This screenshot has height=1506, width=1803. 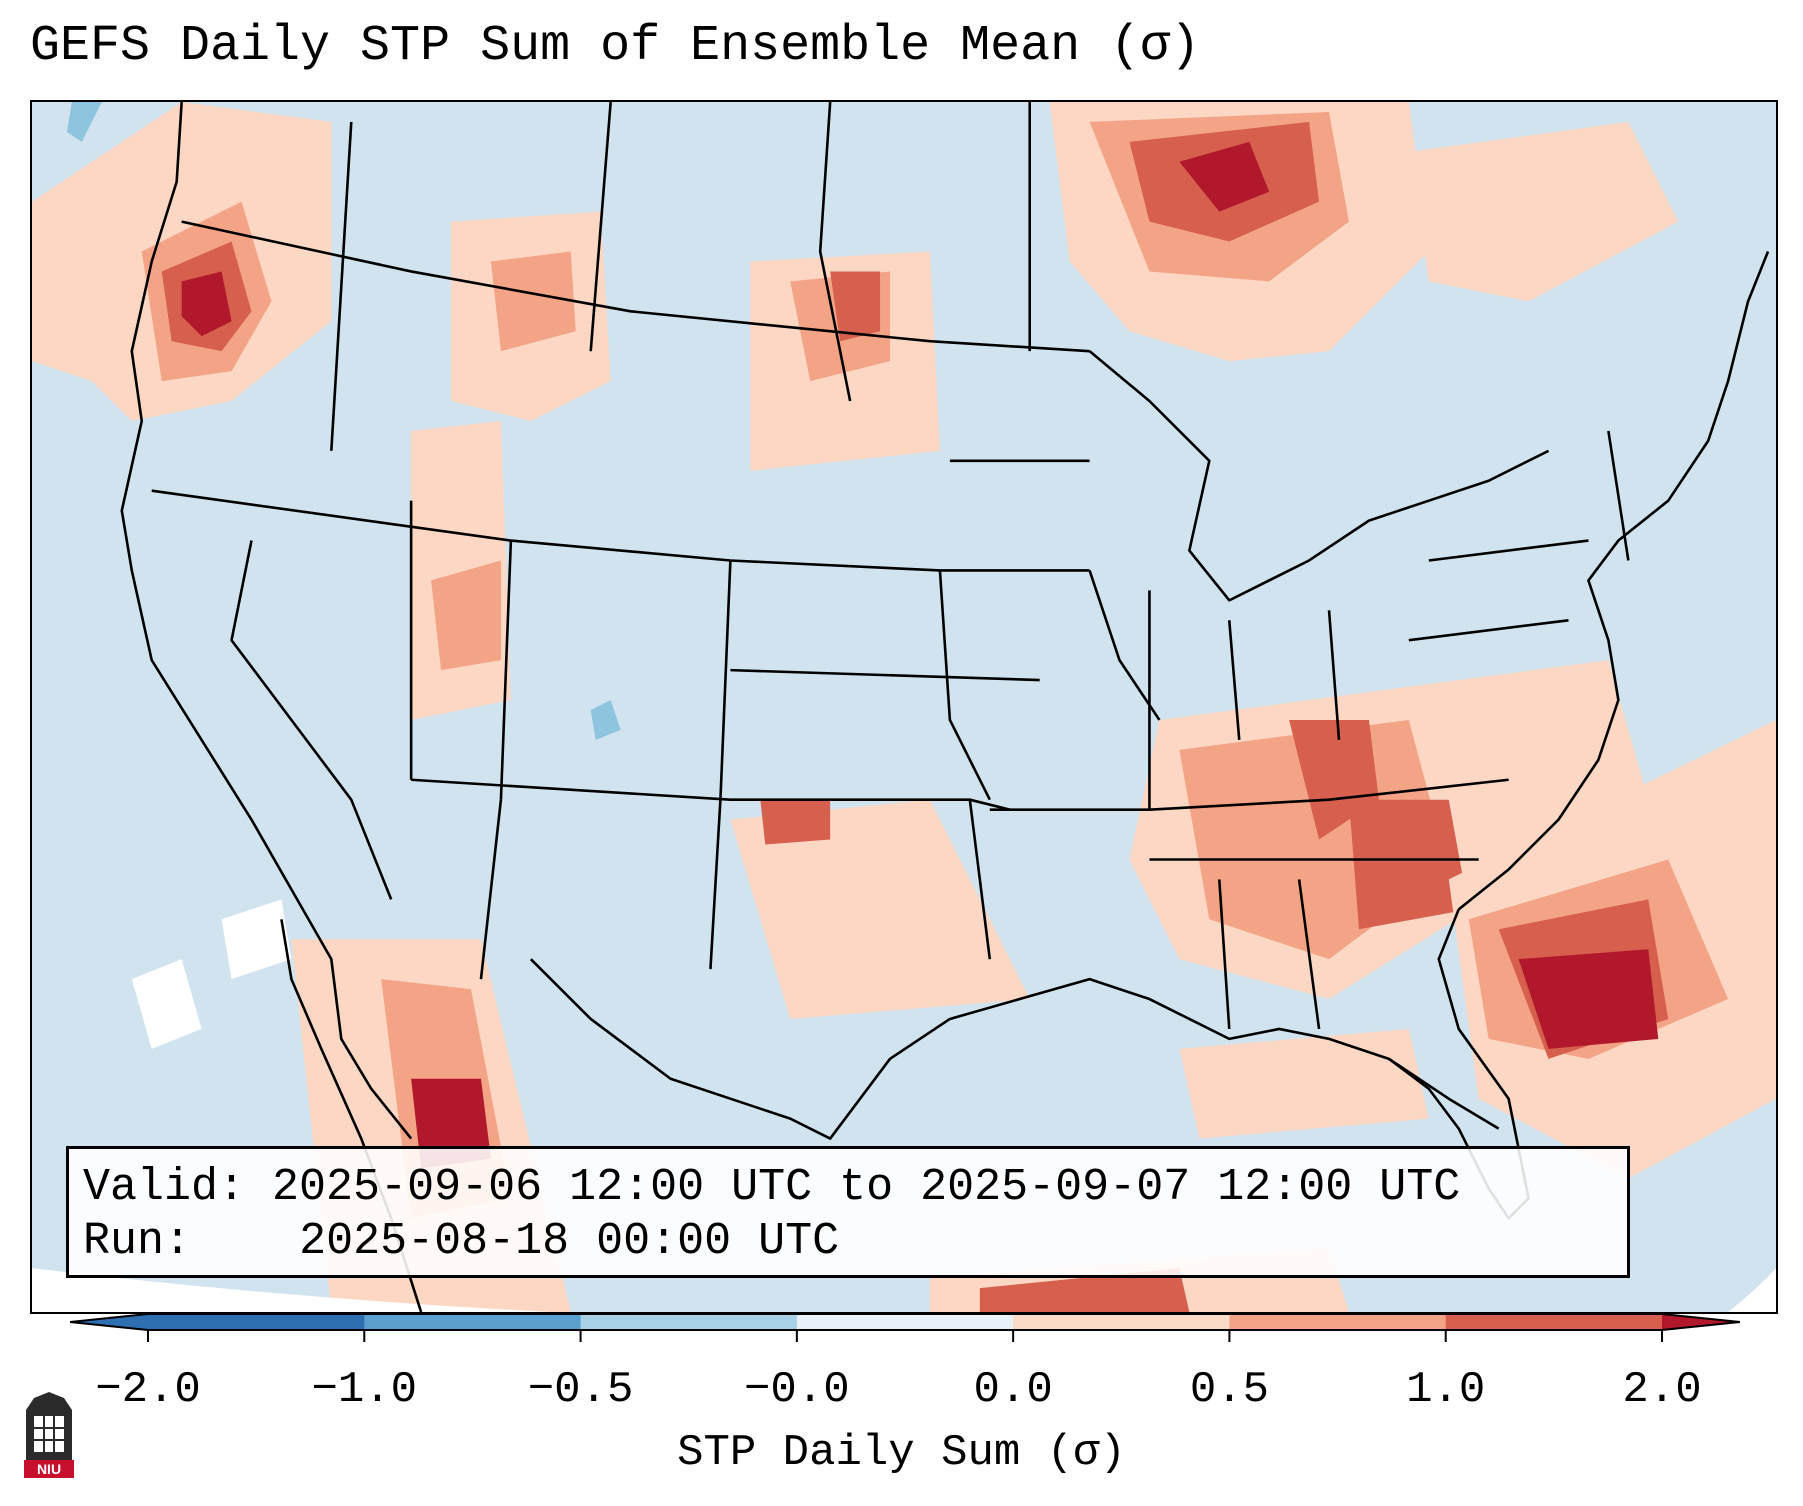 I want to click on run-label: Run:, so click(x=137, y=1241).